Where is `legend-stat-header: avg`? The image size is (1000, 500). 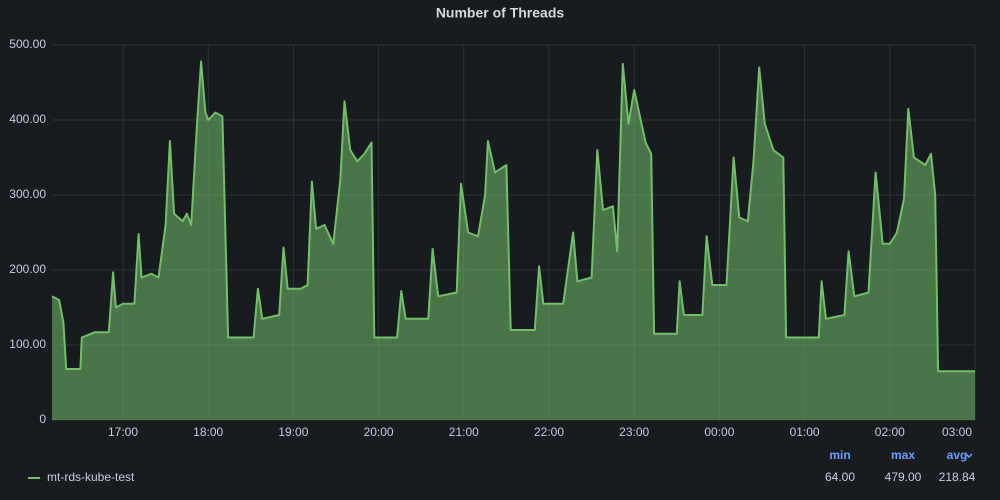
legend-stat-header: avg is located at coordinates (957, 455).